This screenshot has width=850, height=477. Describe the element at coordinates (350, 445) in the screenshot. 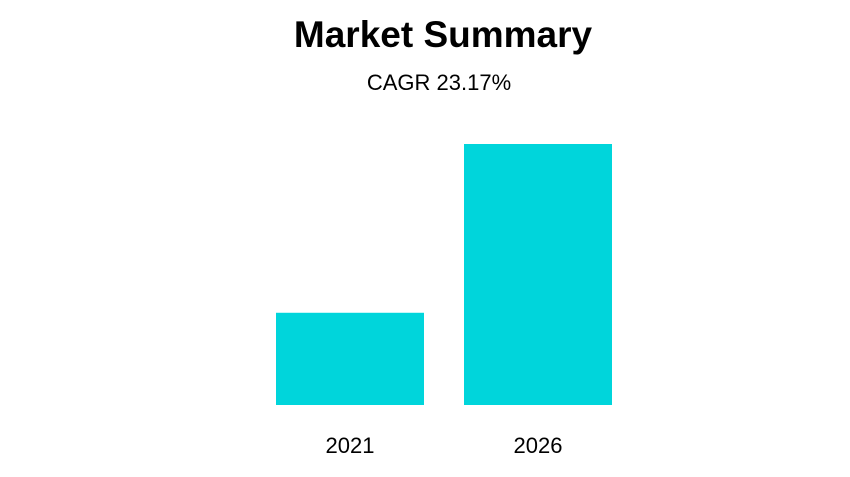

I see `x-tick-label-2021: 2021` at that location.